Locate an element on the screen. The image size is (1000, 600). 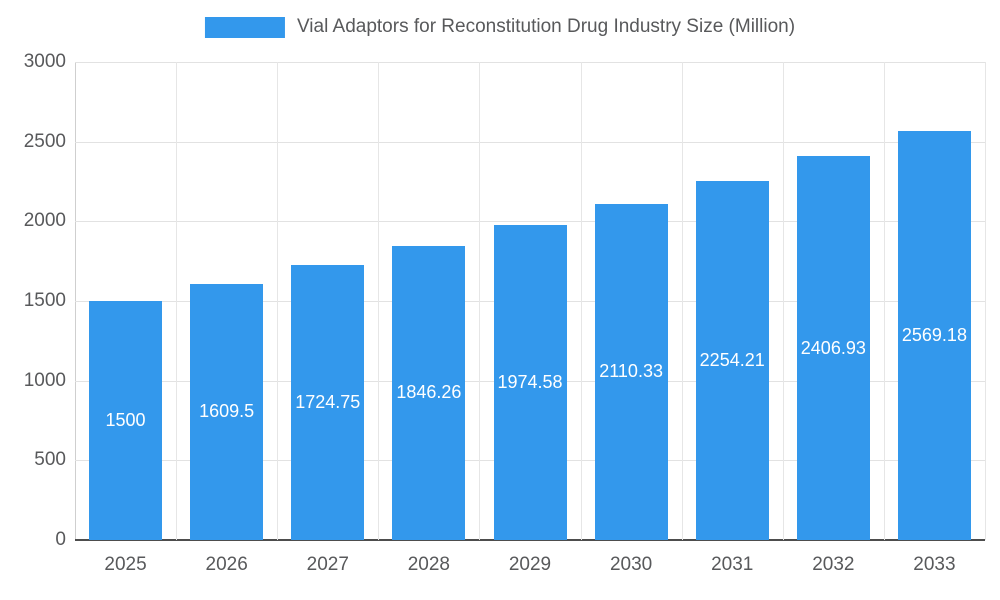
x-tick-label: 2029 is located at coordinates (530, 564).